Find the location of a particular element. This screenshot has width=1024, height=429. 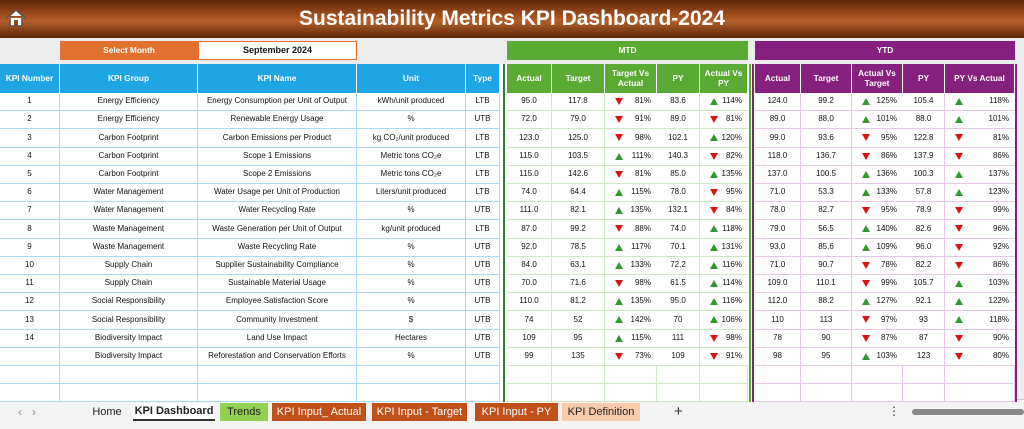

sheet-tab: KPI Dashboard is located at coordinates (174, 412).